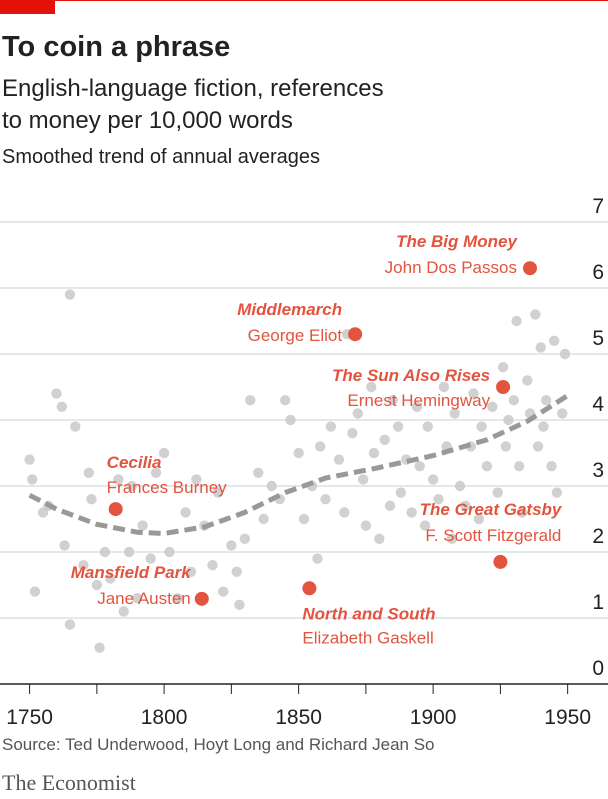  I want to click on highlight-author: Elizabeth Gaskell, so click(367, 637).